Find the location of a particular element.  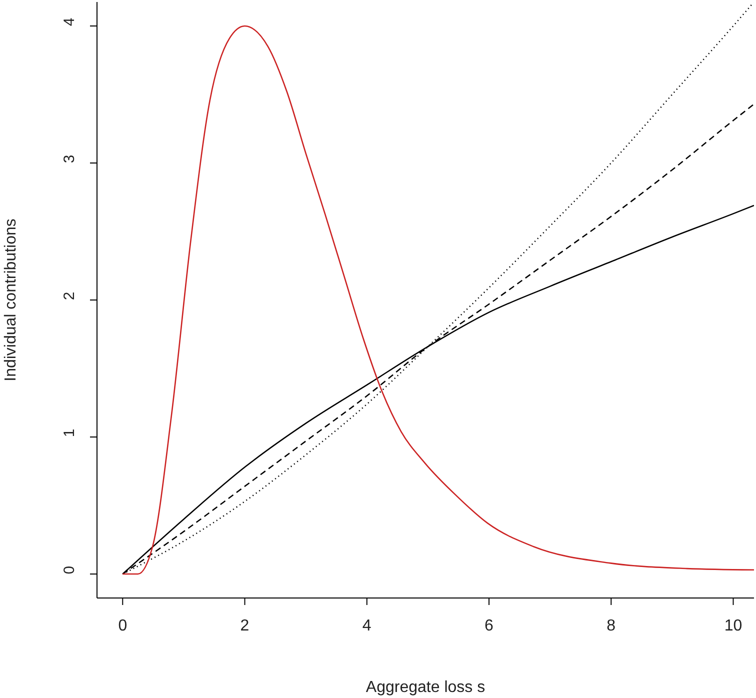

x-axis-title: Aggregate loss s is located at coordinates (426, 687).